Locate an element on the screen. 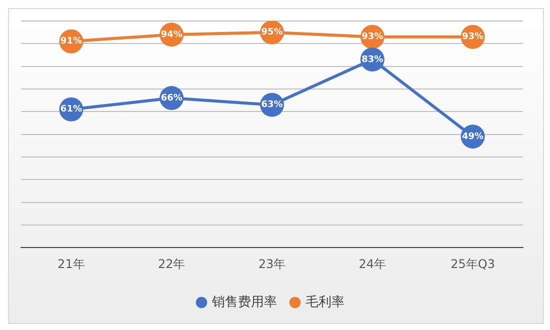  legend-label: 销售费用率 is located at coordinates (244, 302).